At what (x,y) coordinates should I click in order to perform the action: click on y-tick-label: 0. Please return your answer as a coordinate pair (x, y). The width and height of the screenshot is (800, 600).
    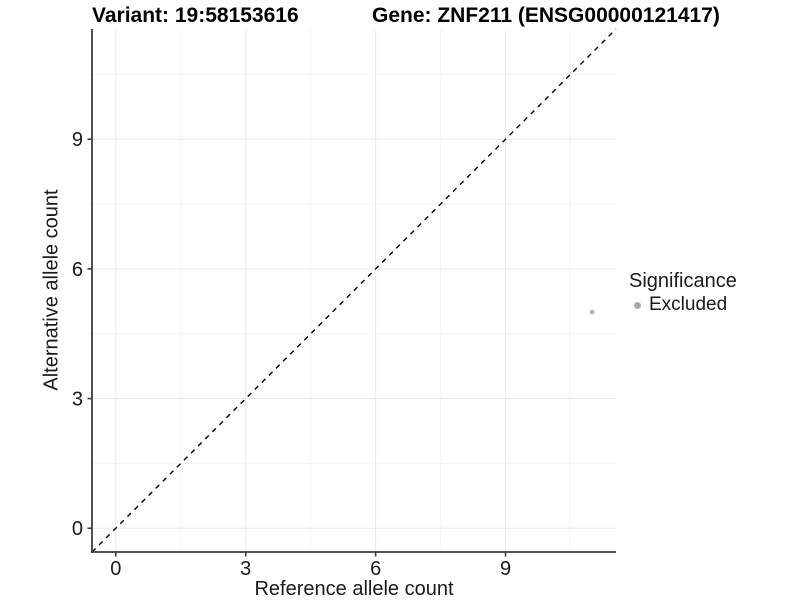
    Looking at the image, I should click on (77, 529).